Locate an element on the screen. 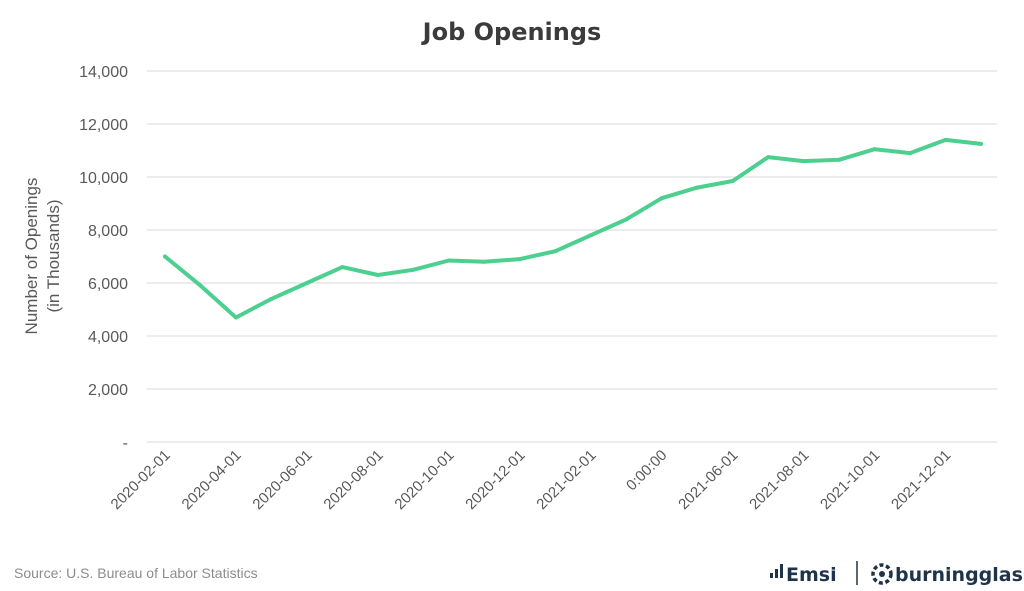 This screenshot has width=1024, height=591. y-tick-label: 14,000 is located at coordinates (103, 72).